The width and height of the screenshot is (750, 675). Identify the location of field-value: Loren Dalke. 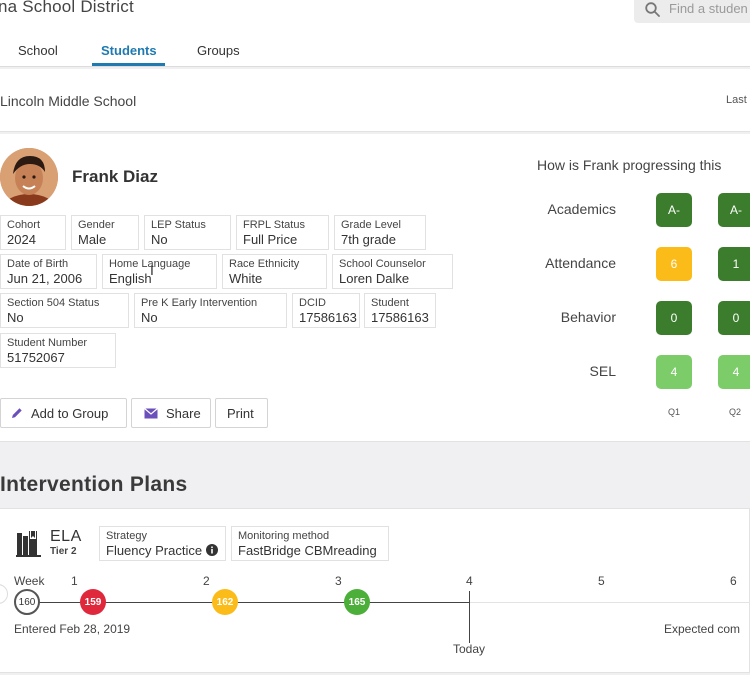
(374, 278).